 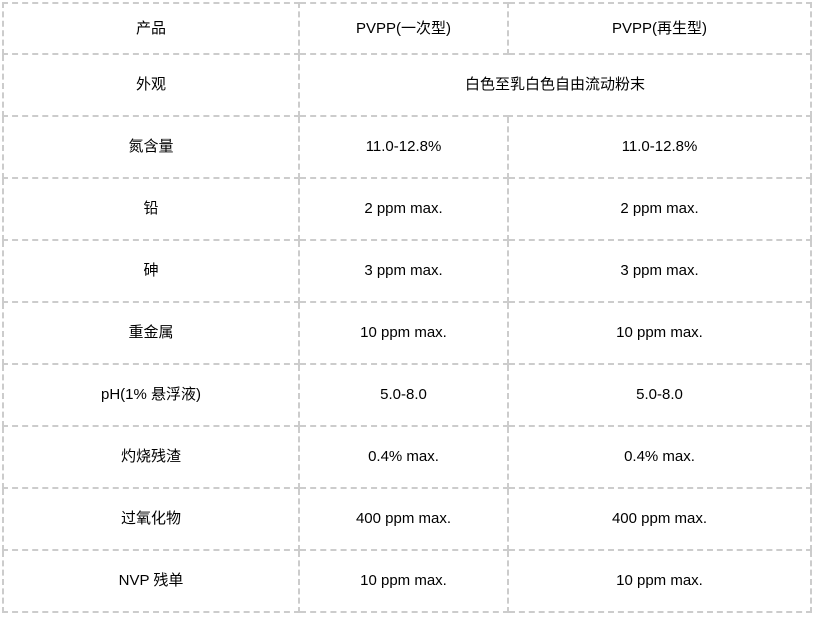 What do you see at coordinates (659, 28) in the screenshot?
I see `pvpp-regenerated-header-cell: PVPP(再生型)` at bounding box center [659, 28].